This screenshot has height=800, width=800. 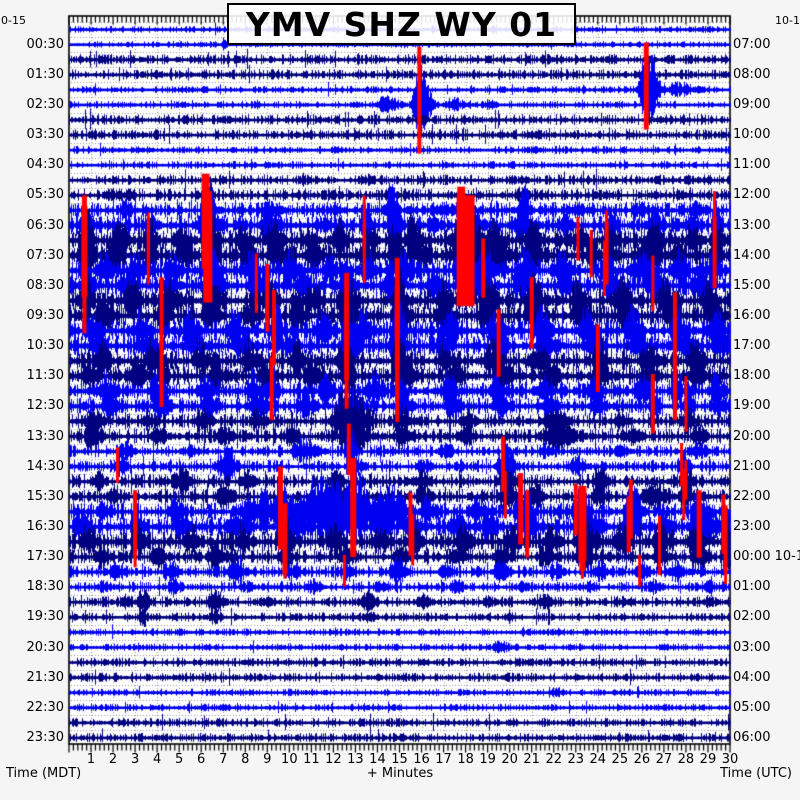 What do you see at coordinates (333, 759) in the screenshot?
I see `minute-label: 12` at bounding box center [333, 759].